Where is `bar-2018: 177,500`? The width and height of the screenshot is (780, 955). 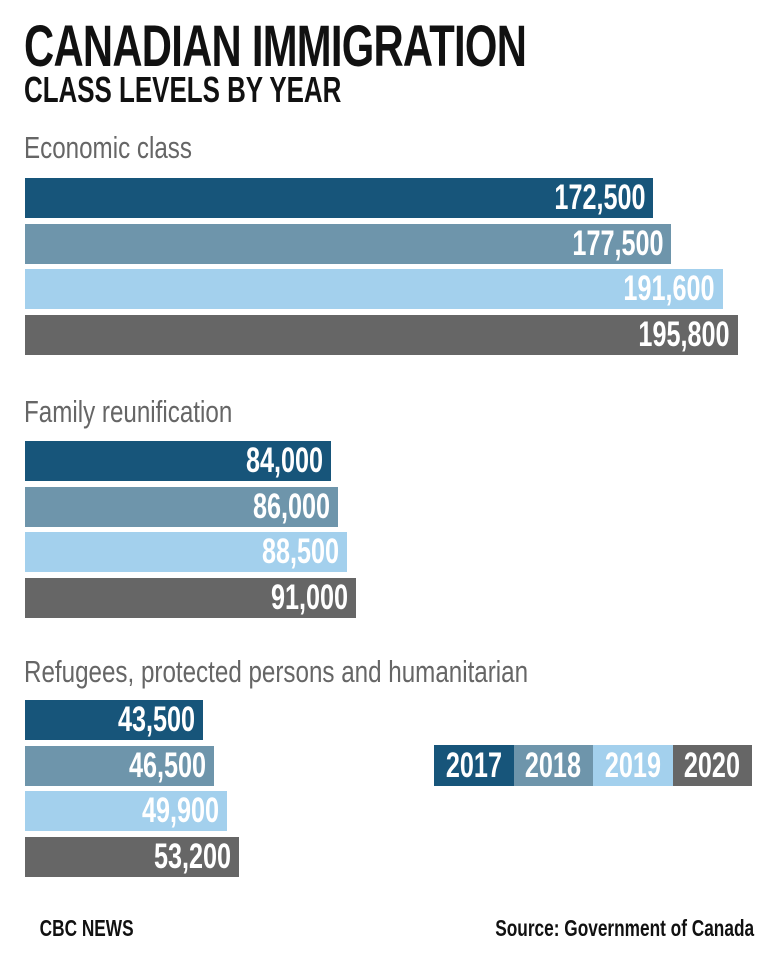 bar-2018: 177,500 is located at coordinates (348, 243).